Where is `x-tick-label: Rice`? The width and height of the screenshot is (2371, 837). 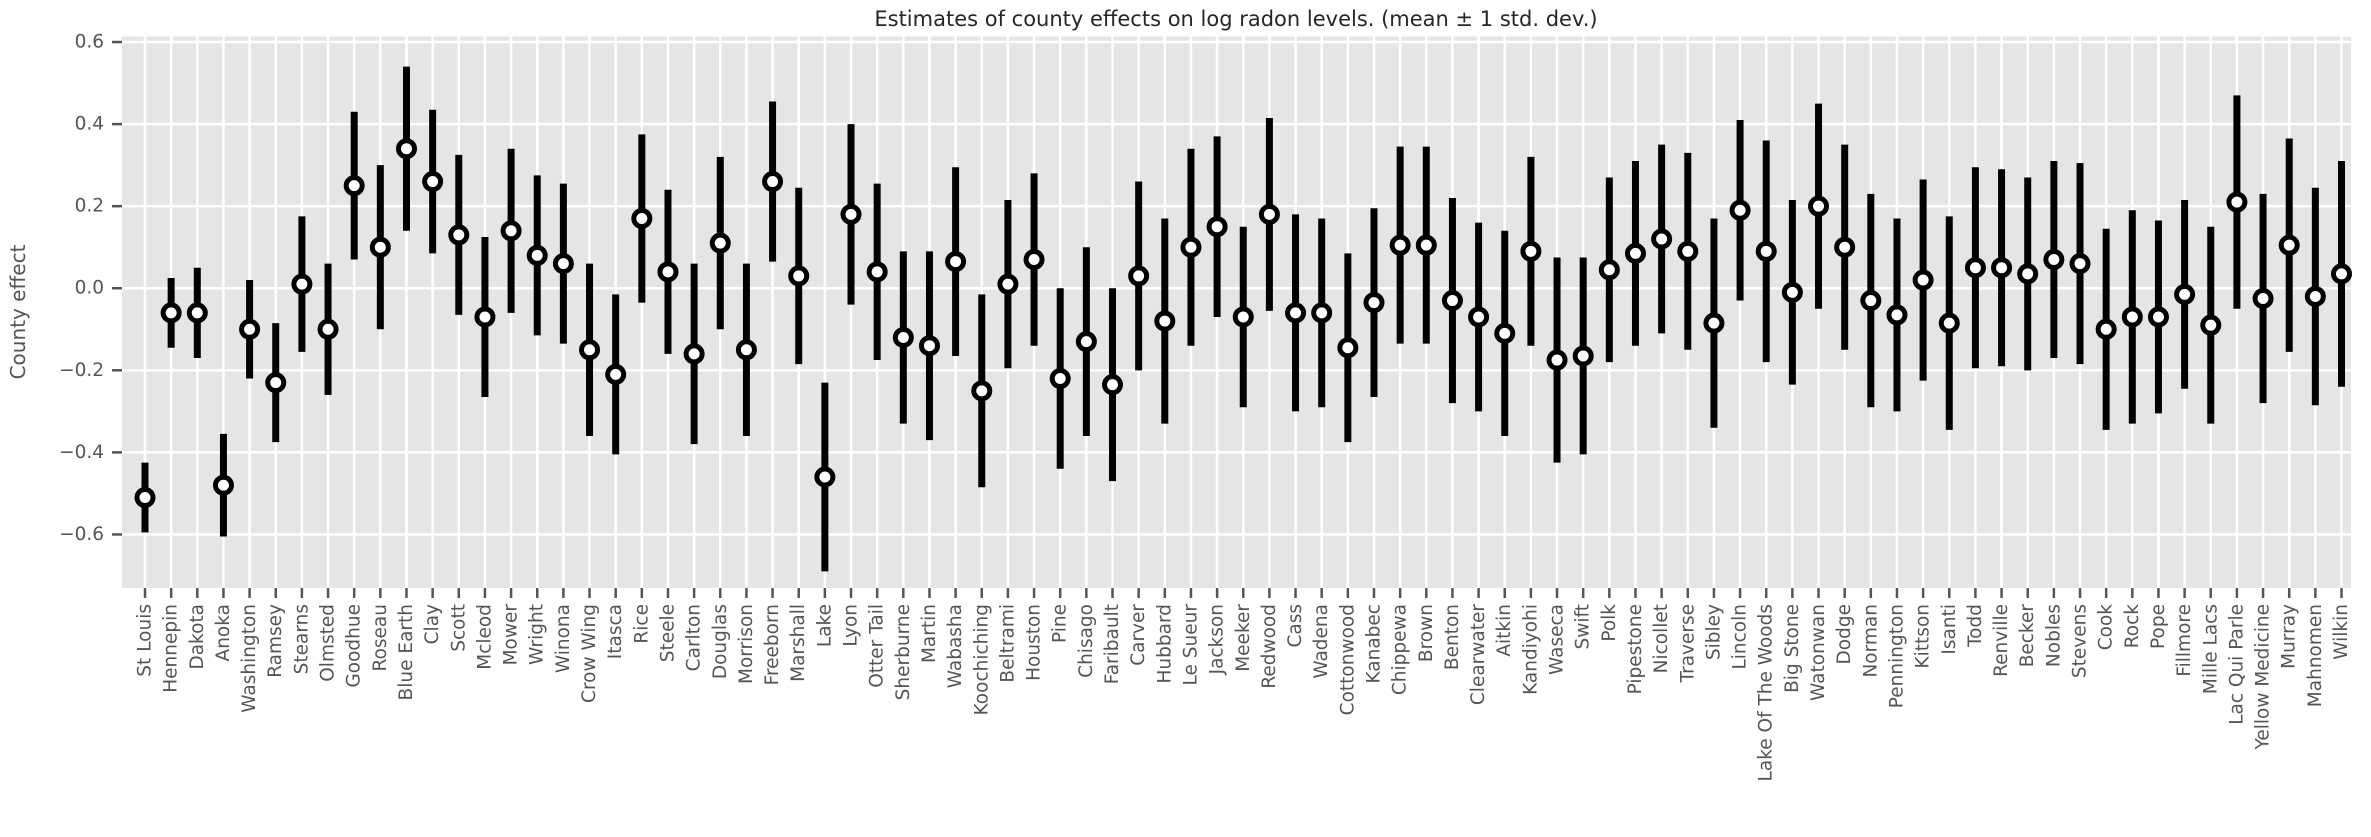
x-tick-label: Rice is located at coordinates (641, 624).